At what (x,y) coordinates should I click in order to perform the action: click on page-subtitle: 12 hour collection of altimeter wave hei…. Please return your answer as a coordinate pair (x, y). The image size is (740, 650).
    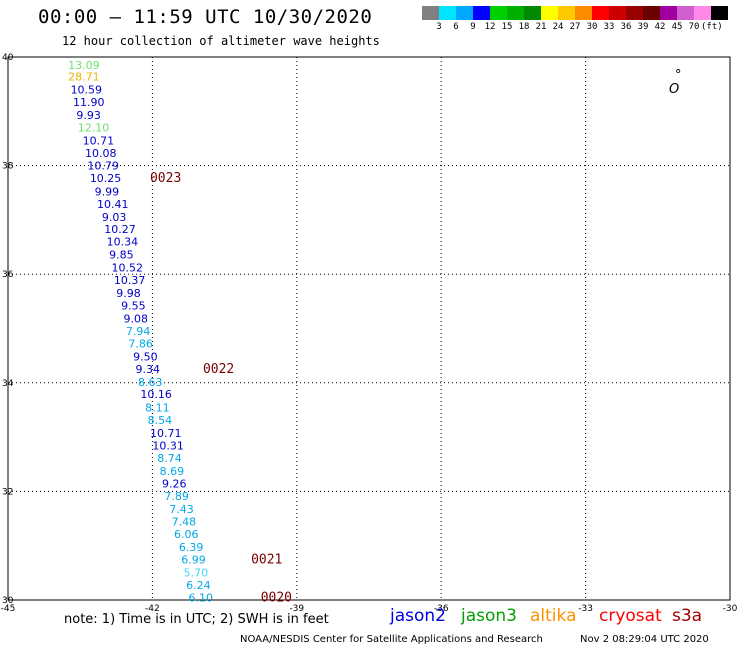
    Looking at the image, I should click on (221, 41).